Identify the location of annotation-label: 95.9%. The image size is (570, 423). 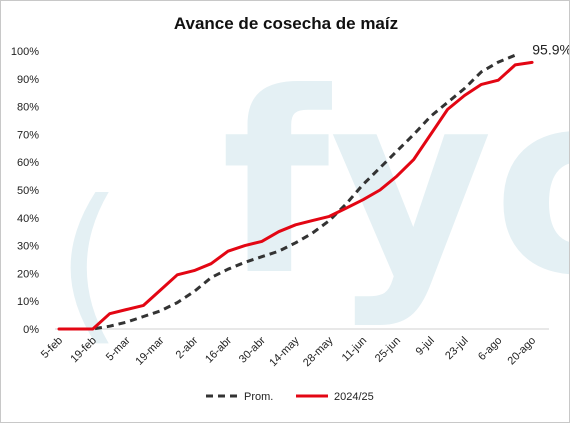
(550, 49).